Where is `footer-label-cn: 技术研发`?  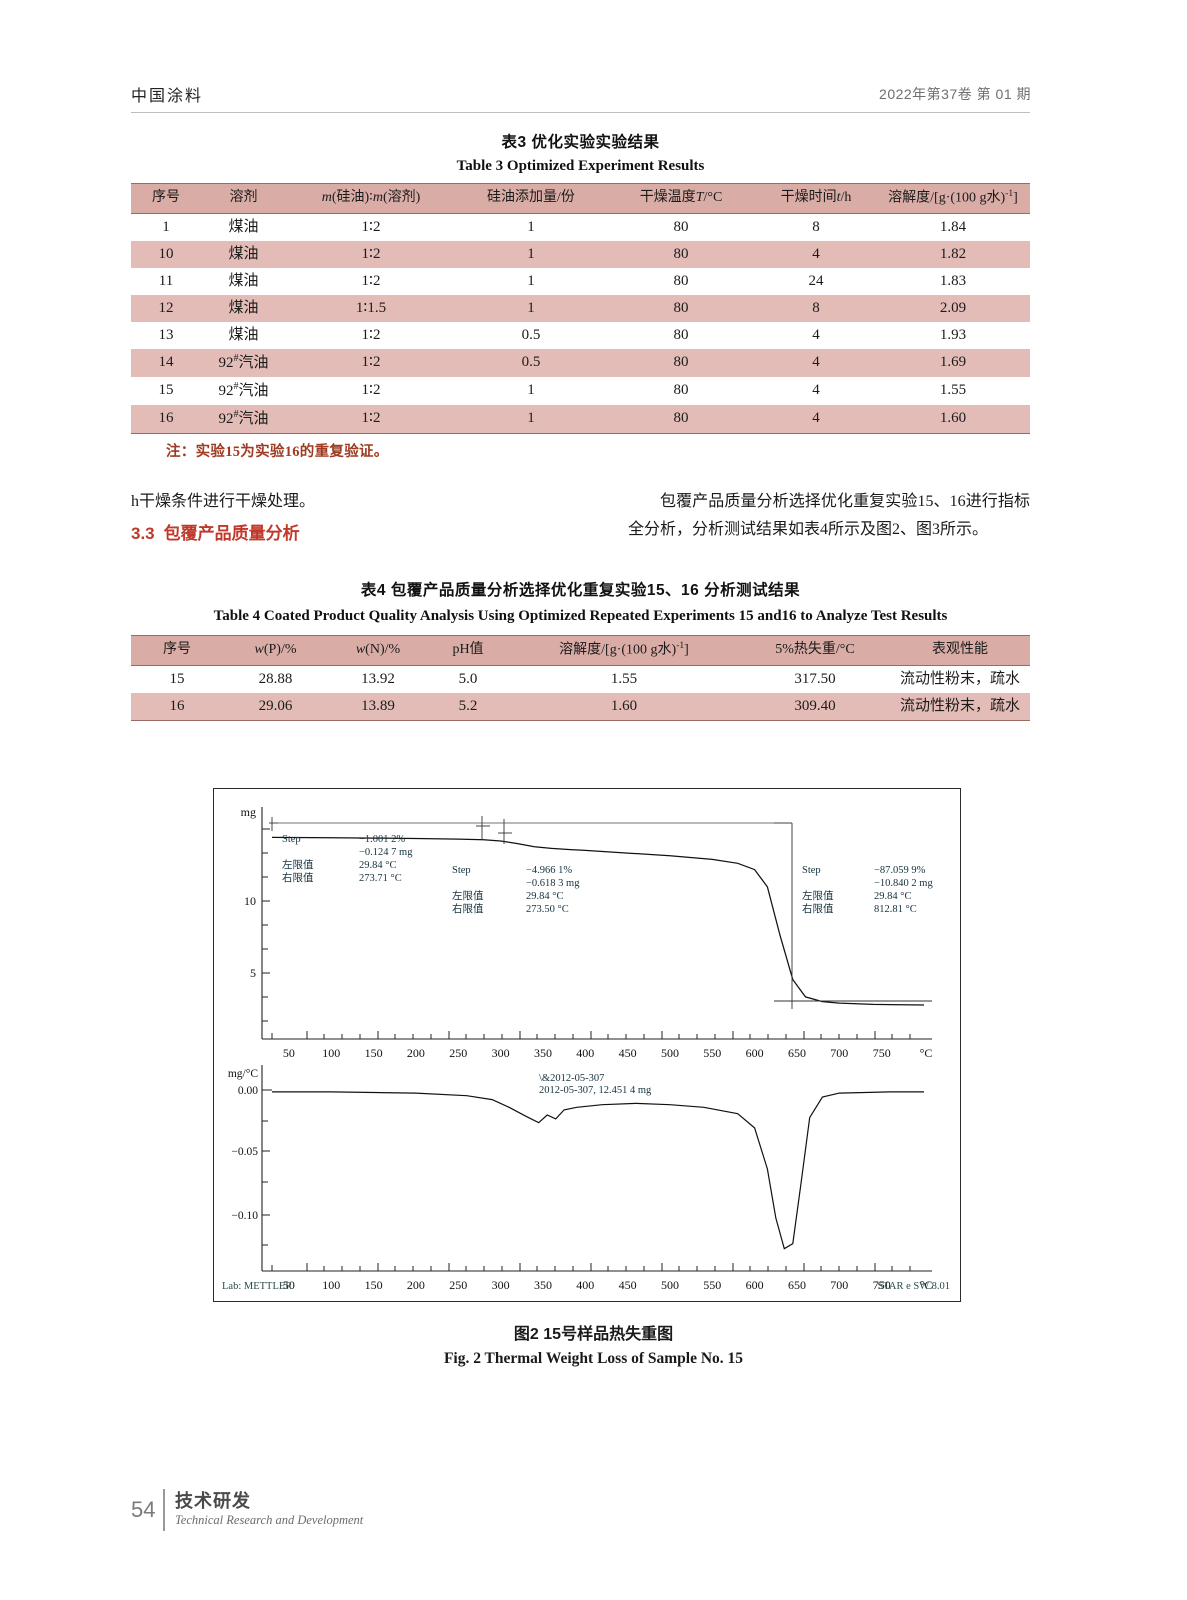
footer-label-cn: 技术研发 is located at coordinates (213, 1501).